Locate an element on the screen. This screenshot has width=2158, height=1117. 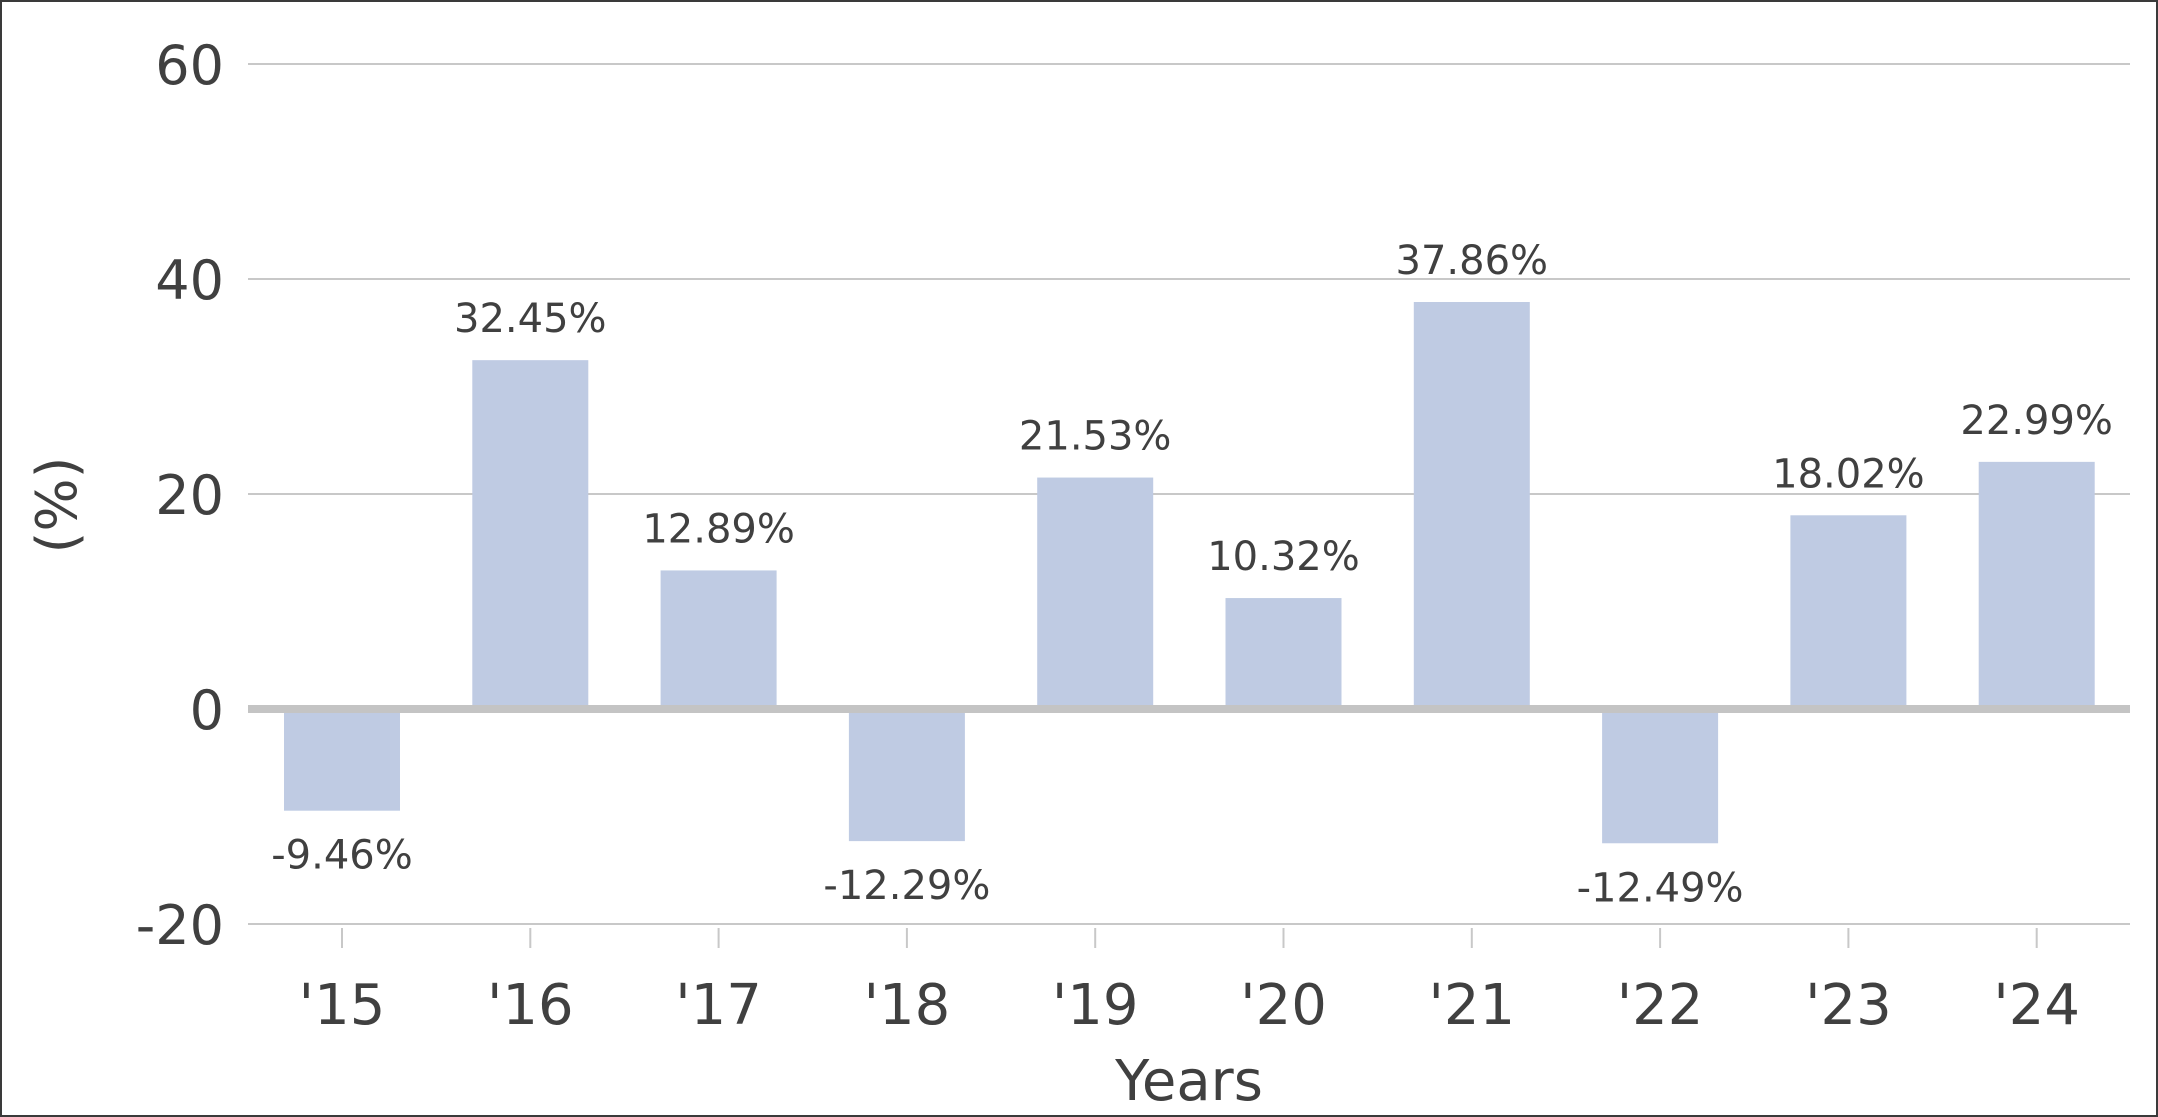
data-label: 12.89% is located at coordinates (718, 529).